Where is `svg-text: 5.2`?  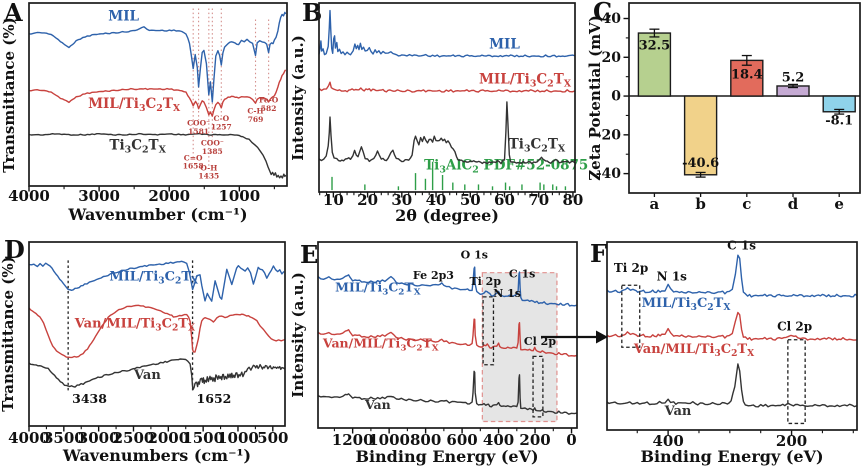
svg-text: 5.2 is located at coordinates (793, 78).